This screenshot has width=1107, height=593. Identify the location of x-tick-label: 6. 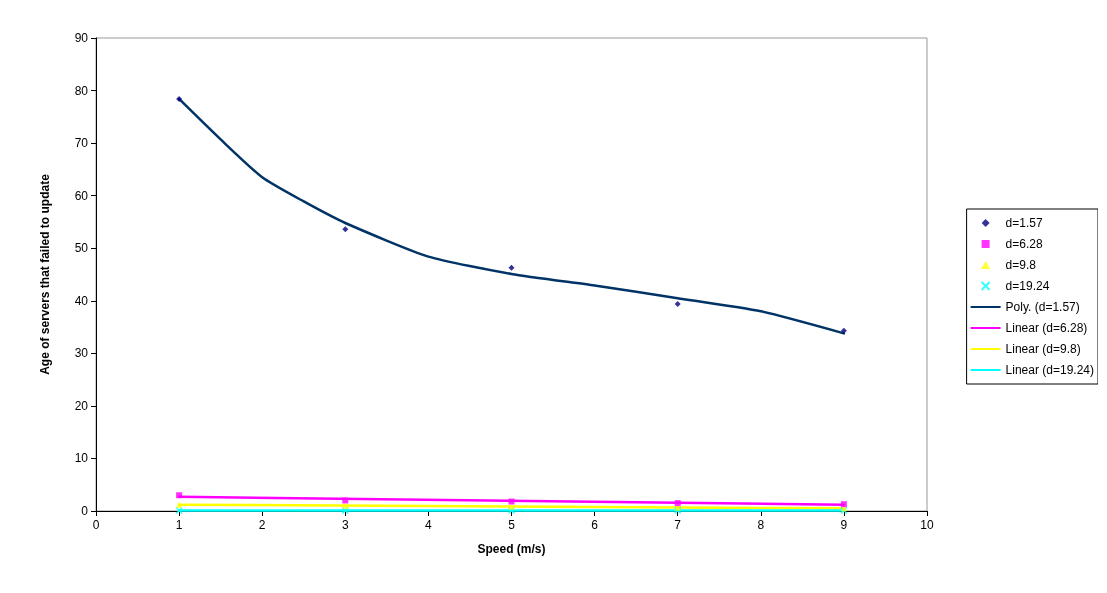
(595, 525).